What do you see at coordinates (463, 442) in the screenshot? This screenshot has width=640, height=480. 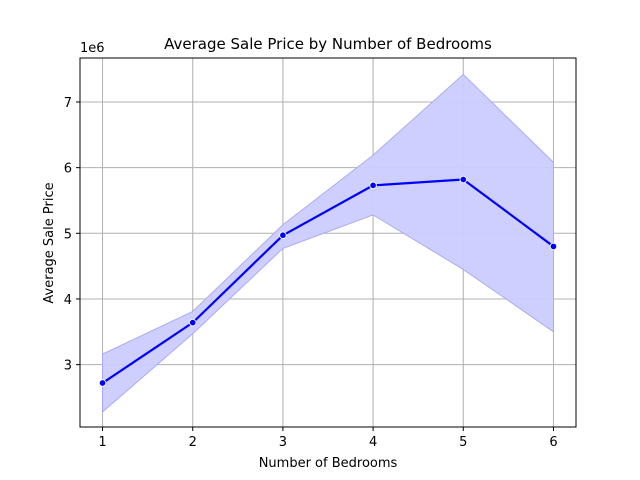 I see `x-tick-label: 5` at bounding box center [463, 442].